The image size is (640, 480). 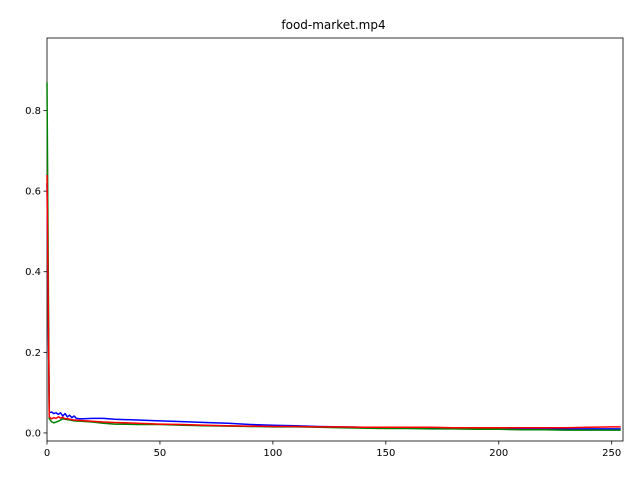 What do you see at coordinates (611, 453) in the screenshot?
I see `x-tick-label: 250` at bounding box center [611, 453].